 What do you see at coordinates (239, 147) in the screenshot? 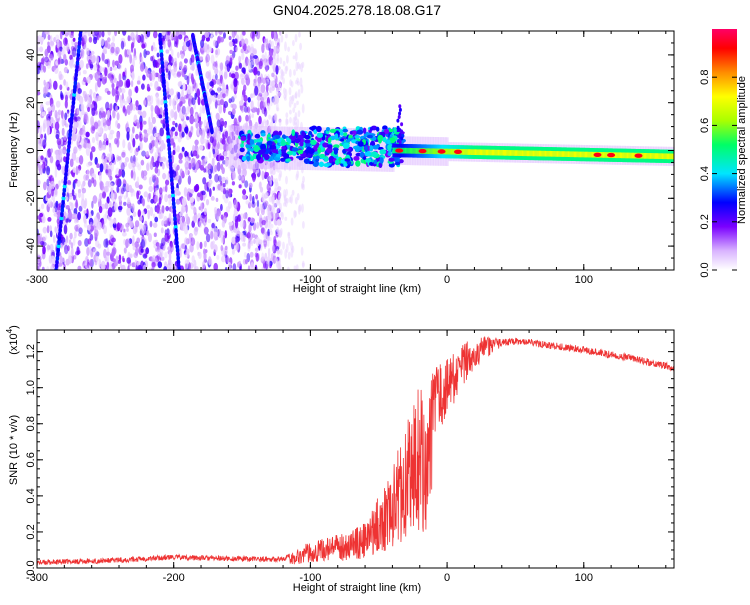
I see `carrier-halo` at bounding box center [239, 147].